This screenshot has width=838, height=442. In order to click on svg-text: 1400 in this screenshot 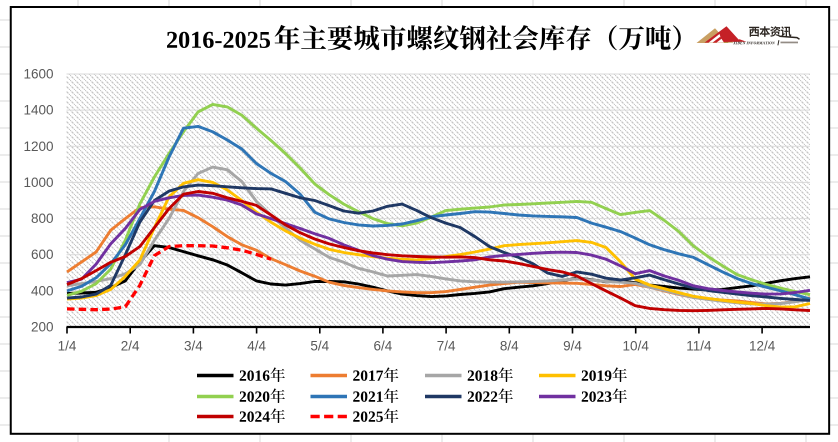, I will do `click(38, 110)`.